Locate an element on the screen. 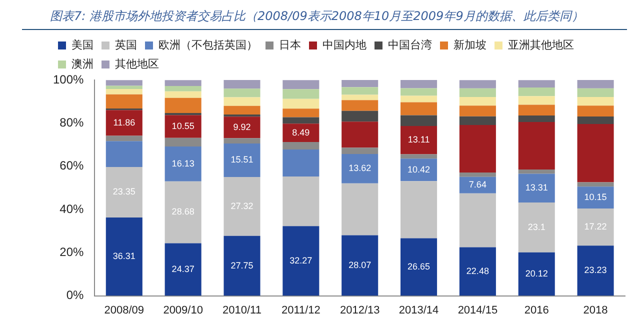 Image resolution: width=640 pixels, height=323 pixels. legend-label: 英国 is located at coordinates (126, 45).